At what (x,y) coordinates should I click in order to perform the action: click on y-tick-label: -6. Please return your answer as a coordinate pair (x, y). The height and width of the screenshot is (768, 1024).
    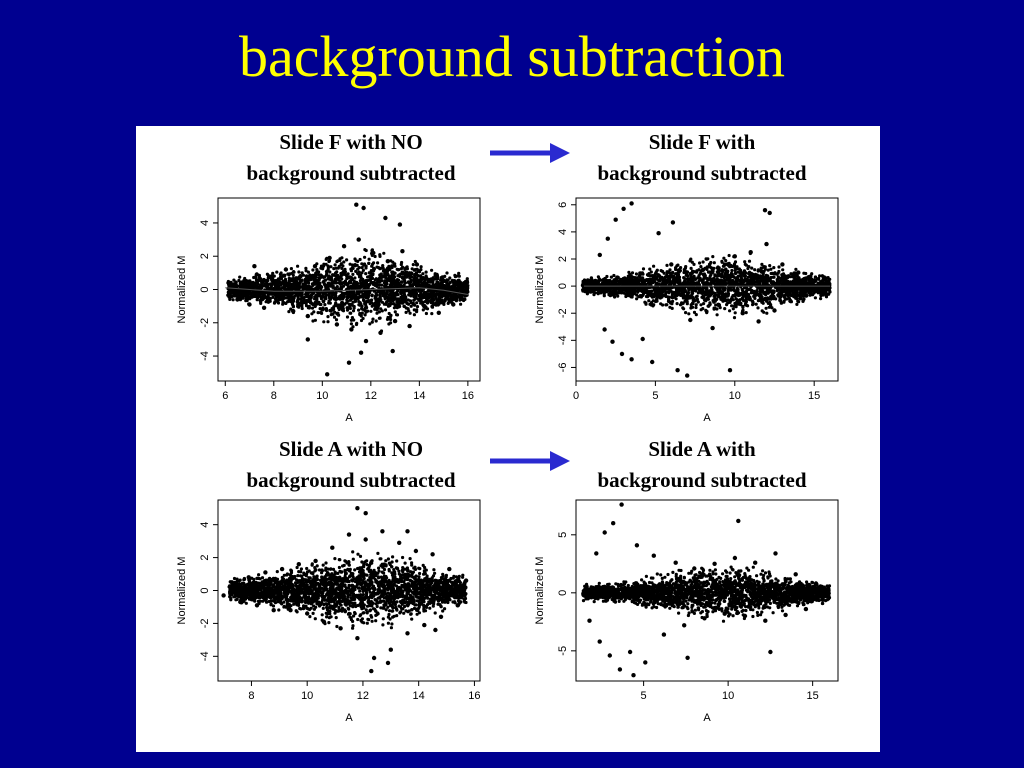
    Looking at the image, I should click on (563, 368).